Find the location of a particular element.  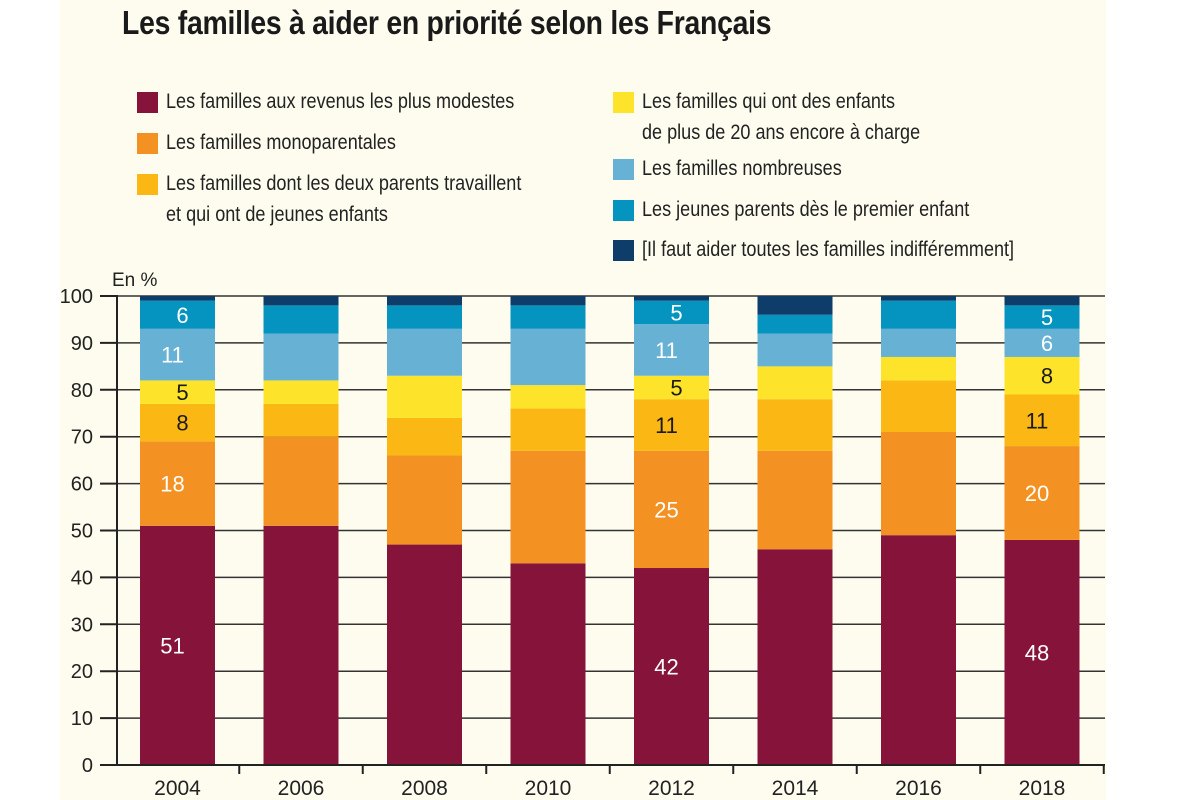

x-tick-label: 2006 is located at coordinates (301, 788).